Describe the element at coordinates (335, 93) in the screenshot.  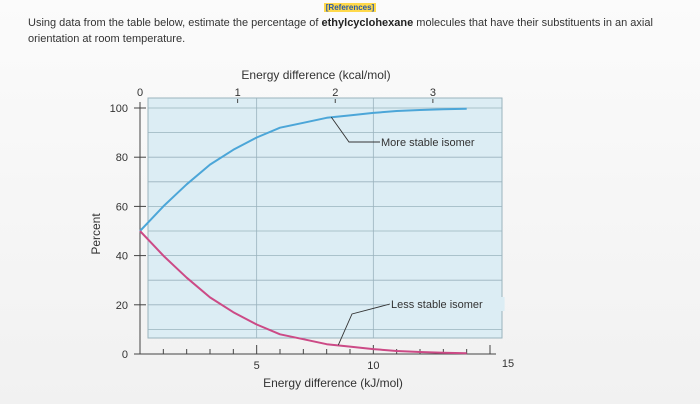
I see `x-top-tick-label: 2` at that location.